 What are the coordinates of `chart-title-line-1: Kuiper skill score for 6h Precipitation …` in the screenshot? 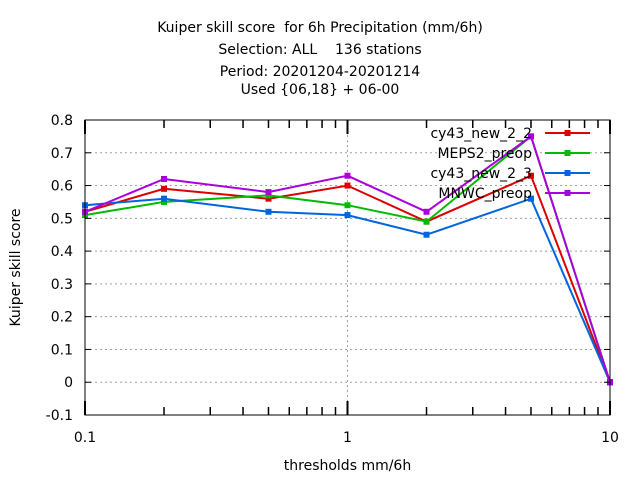 It's located at (320, 28).